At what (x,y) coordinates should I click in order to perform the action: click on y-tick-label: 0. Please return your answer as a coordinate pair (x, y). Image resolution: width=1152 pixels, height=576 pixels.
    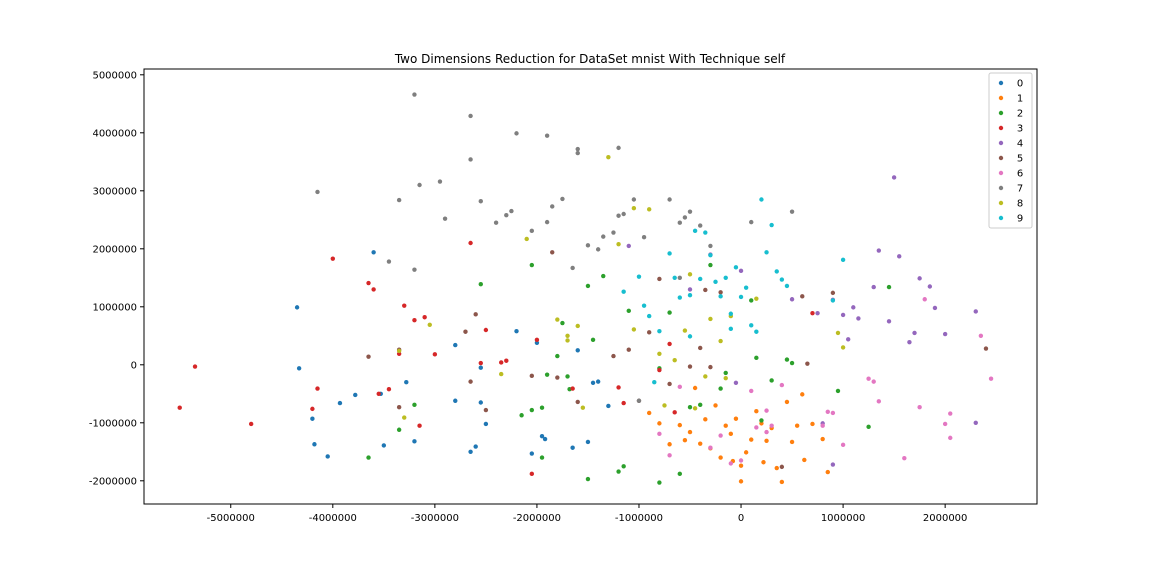
    Looking at the image, I should click on (134, 365).